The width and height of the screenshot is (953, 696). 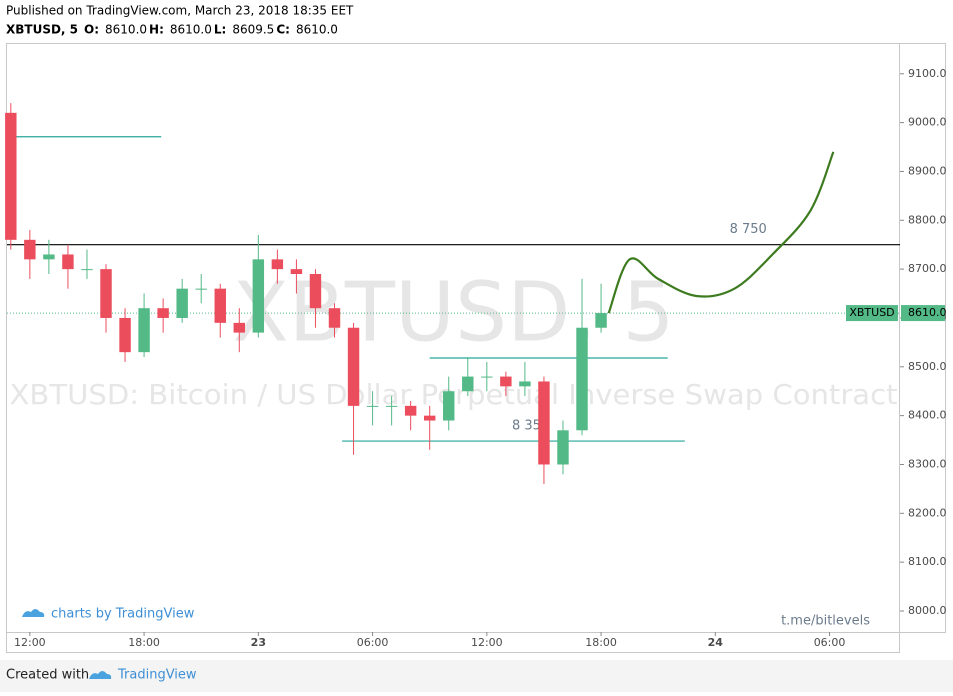 What do you see at coordinates (927, 512) in the screenshot?
I see `y-tick-label: 8200.0` at bounding box center [927, 512].